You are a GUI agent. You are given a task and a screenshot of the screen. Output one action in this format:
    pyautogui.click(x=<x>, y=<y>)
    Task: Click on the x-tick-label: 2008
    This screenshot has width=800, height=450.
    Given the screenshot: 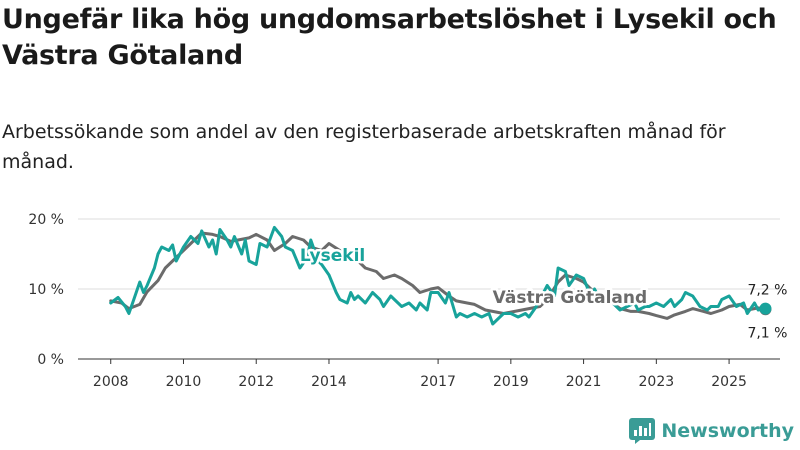 What is the action you would take?
    pyautogui.click(x=111, y=382)
    